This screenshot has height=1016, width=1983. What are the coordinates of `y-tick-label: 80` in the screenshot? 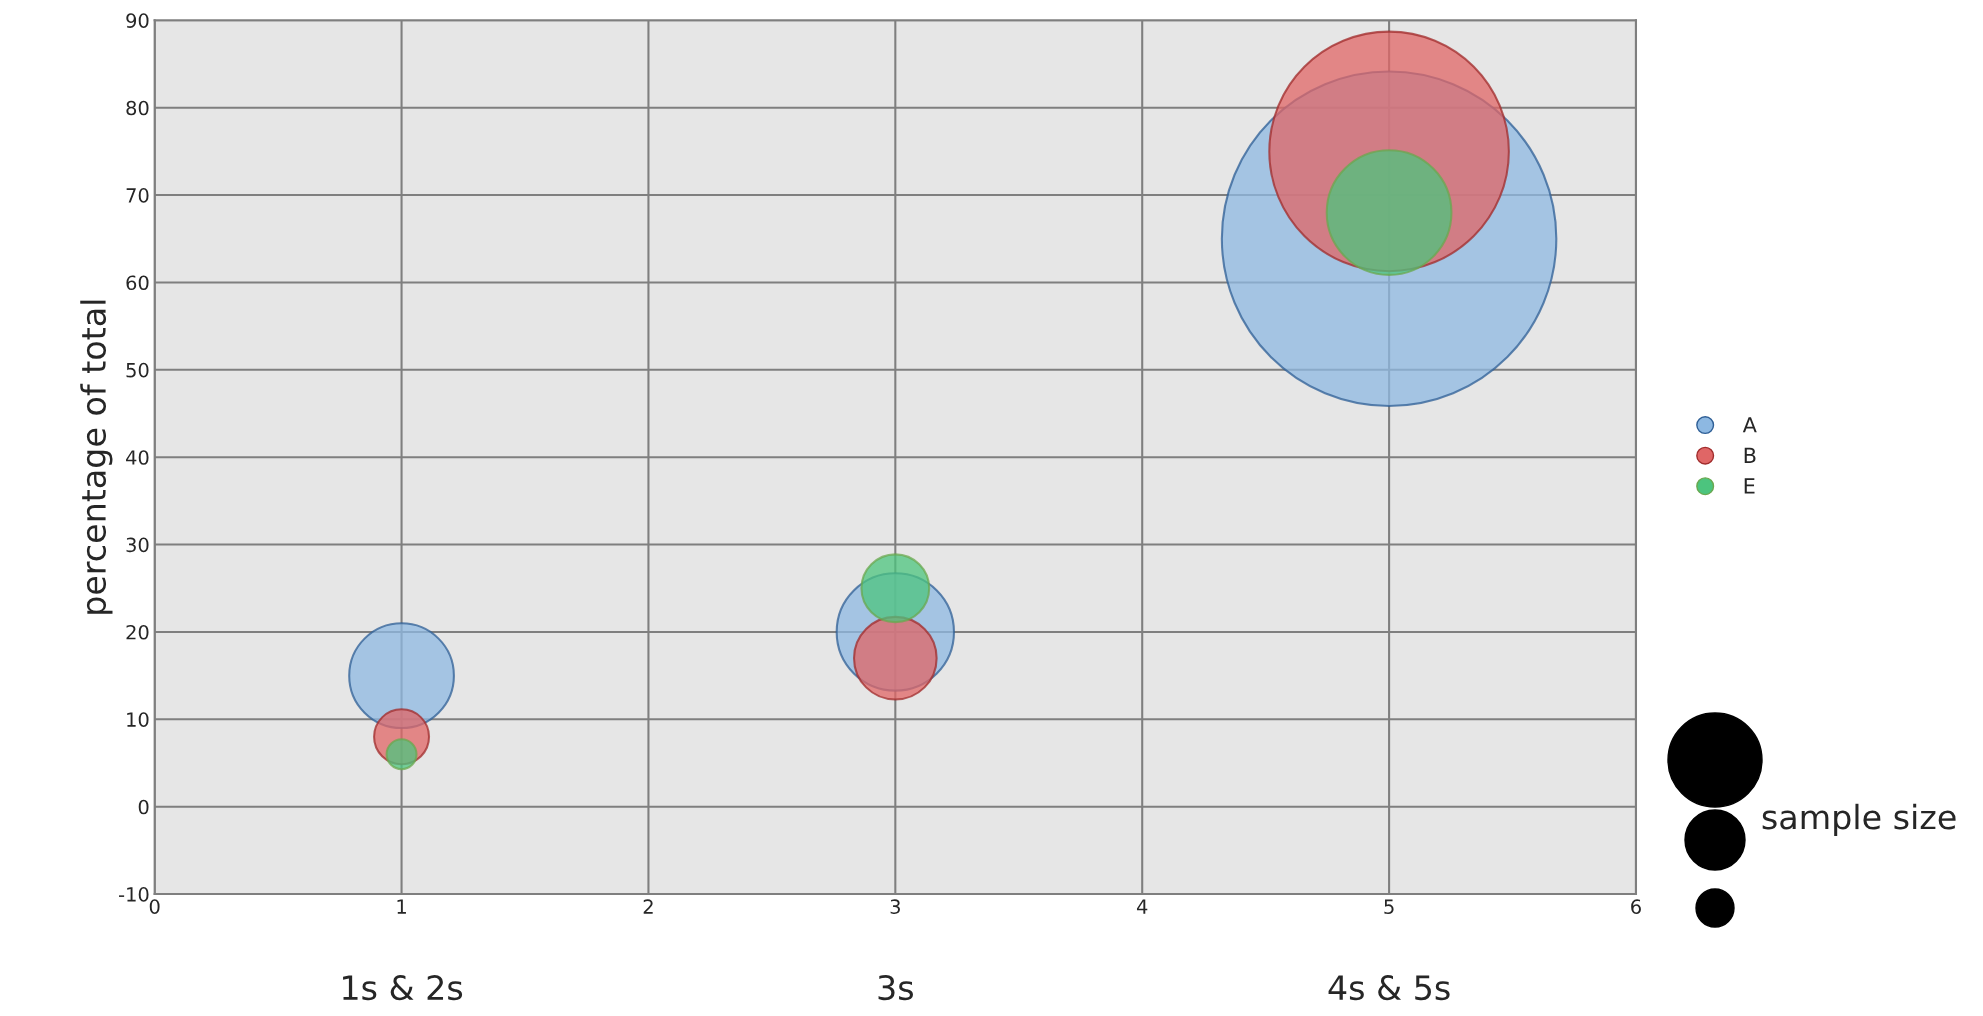 It's located at (137, 108).